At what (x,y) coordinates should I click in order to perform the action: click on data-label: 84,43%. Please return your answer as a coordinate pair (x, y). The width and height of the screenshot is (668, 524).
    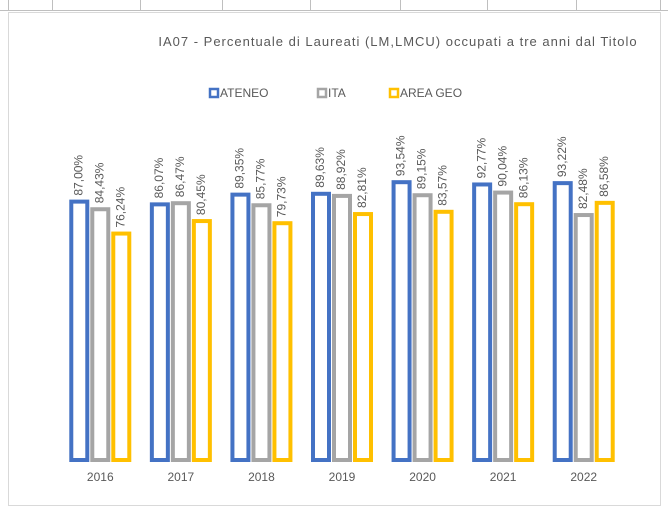
    Looking at the image, I should click on (99, 182).